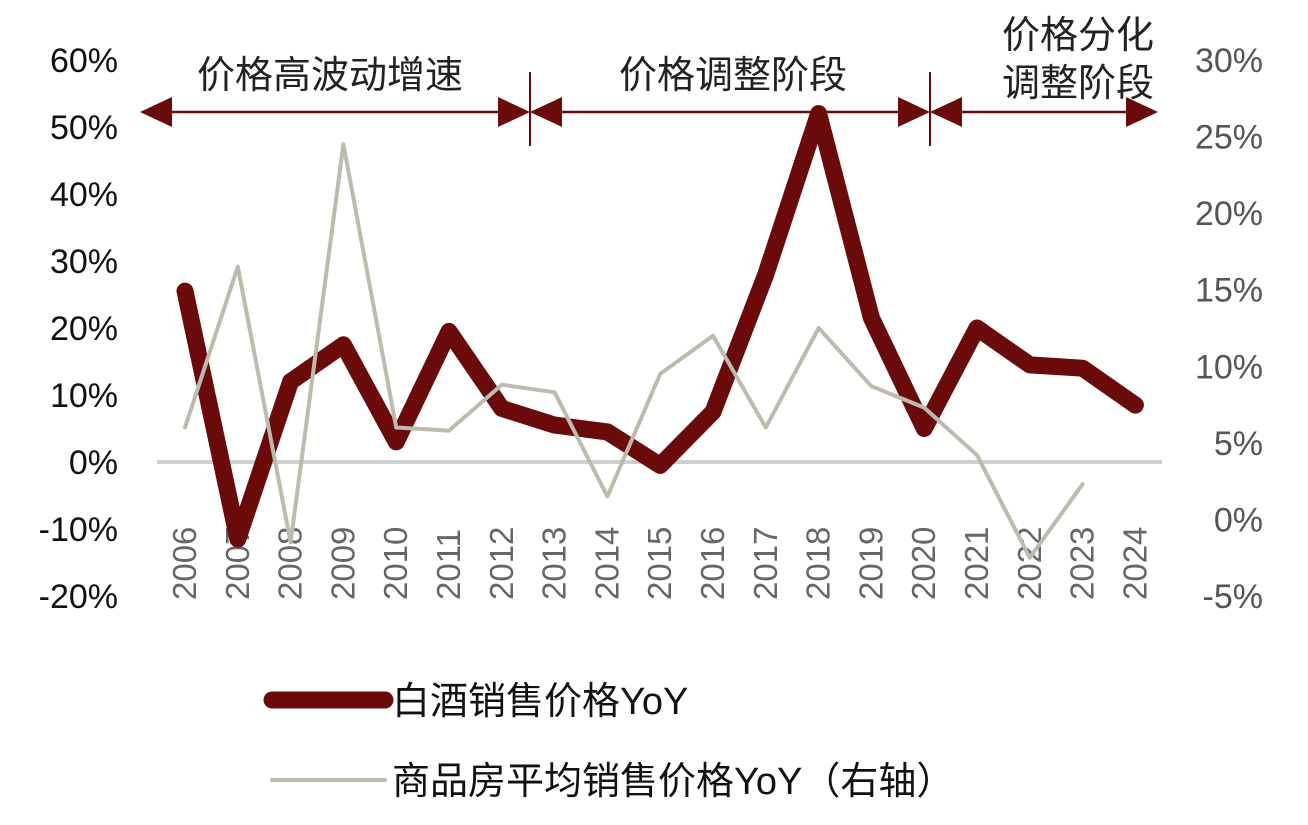  What do you see at coordinates (870, 563) in the screenshot?
I see `x-tick-label: 2019` at bounding box center [870, 563].